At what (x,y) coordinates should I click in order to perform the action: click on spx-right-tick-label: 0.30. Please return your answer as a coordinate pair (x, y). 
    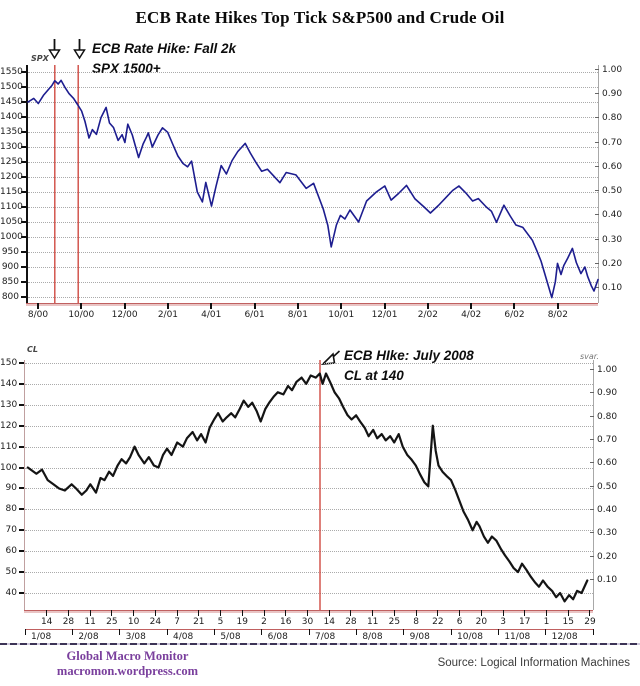
    Looking at the image, I should click on (612, 239).